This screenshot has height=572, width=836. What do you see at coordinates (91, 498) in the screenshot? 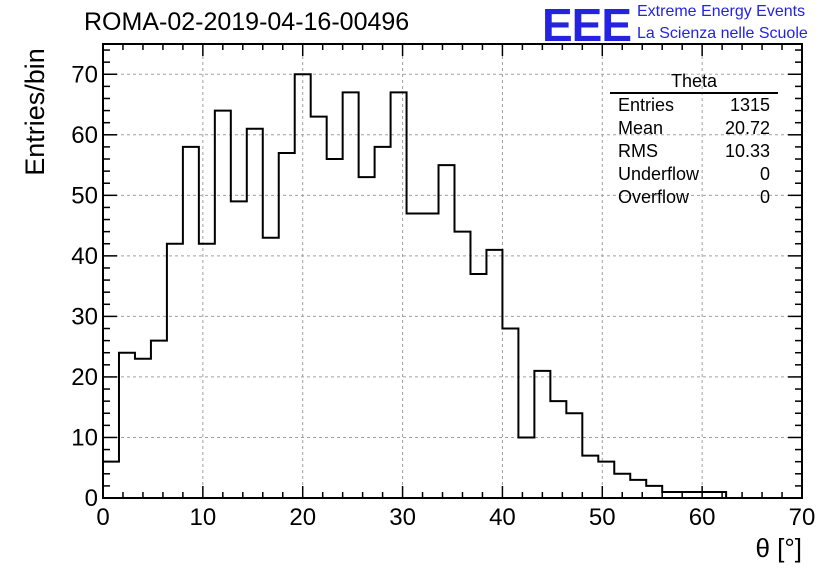
I see `y-tick-label: 0` at bounding box center [91, 498].